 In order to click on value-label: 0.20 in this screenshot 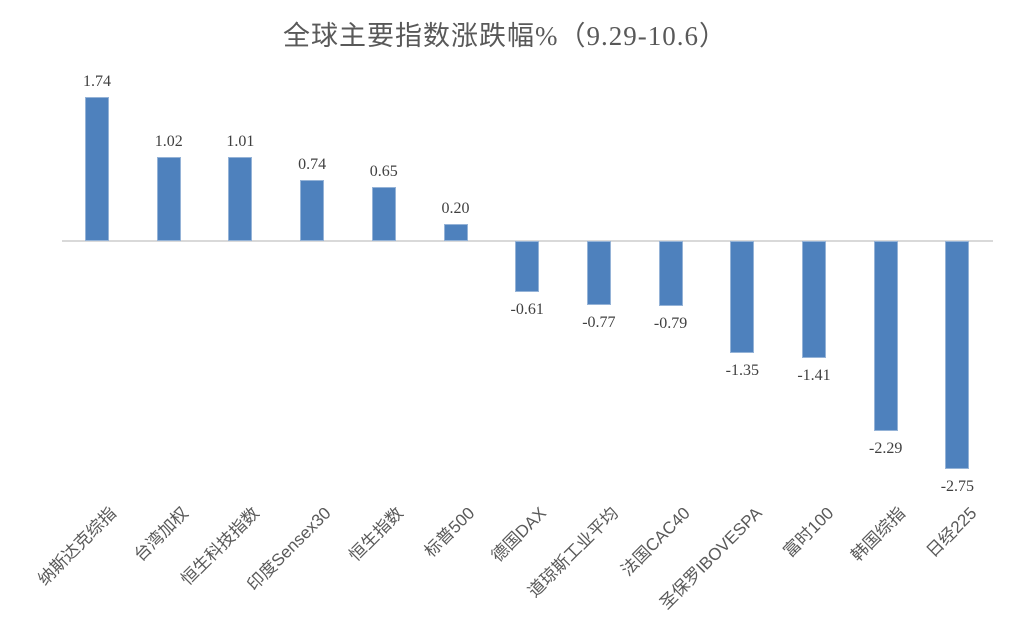, I will do `click(455, 208)`.